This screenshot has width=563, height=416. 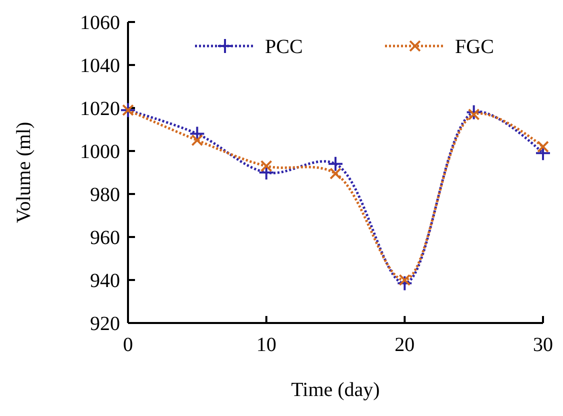 What do you see at coordinates (105, 324) in the screenshot?
I see `y-tick-label: 920` at bounding box center [105, 324].